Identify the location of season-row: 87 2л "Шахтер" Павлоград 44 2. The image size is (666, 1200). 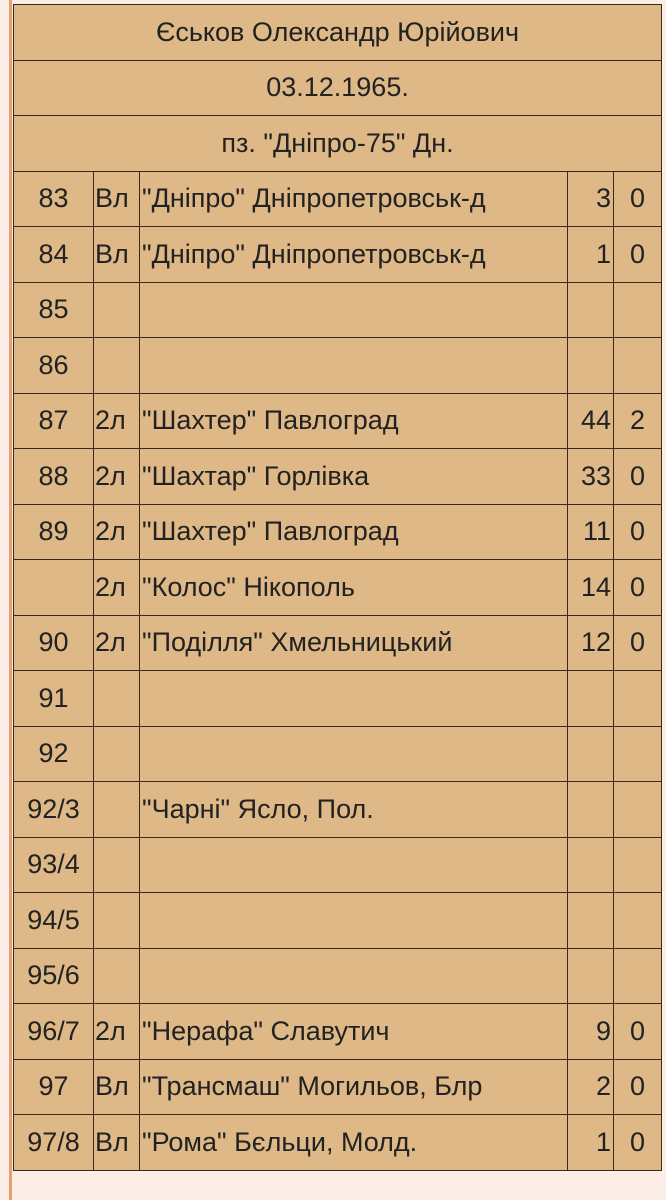
(338, 420).